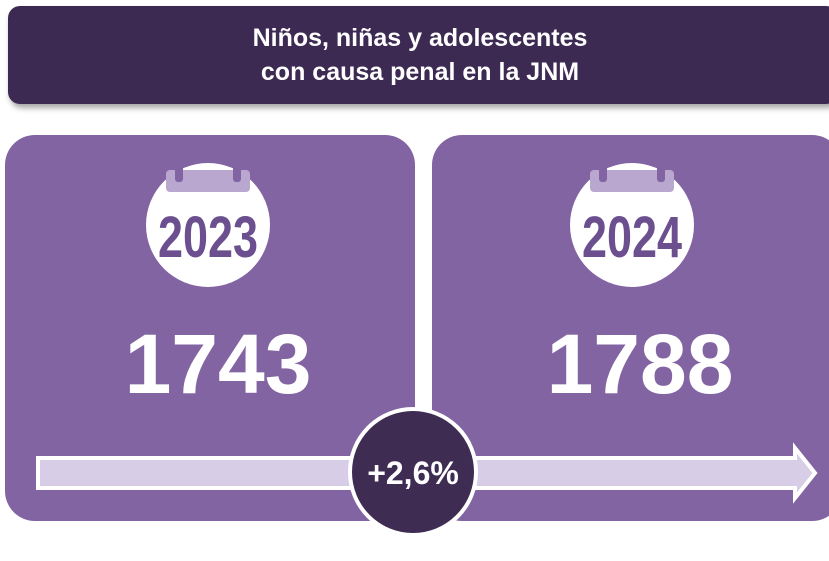 Image resolution: width=829 pixels, height=561 pixels. What do you see at coordinates (632, 237) in the screenshot?
I see `year-label: 2024` at bounding box center [632, 237].